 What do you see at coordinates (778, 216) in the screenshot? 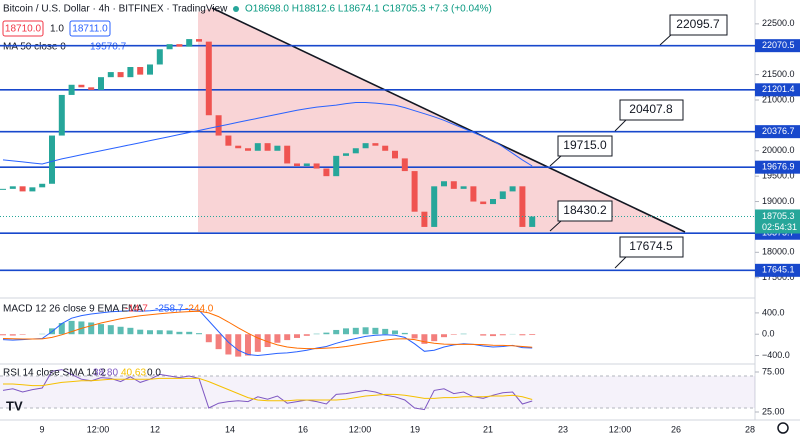
I see `price-label: 18705.3` at bounding box center [778, 216].